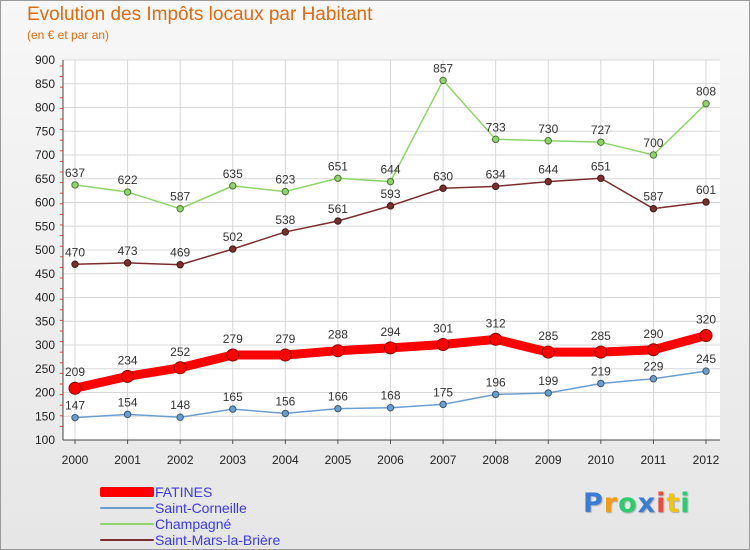 The image size is (750, 550). Describe the element at coordinates (45, 131) in the screenshot. I see `y-tick-label: 750` at that location.